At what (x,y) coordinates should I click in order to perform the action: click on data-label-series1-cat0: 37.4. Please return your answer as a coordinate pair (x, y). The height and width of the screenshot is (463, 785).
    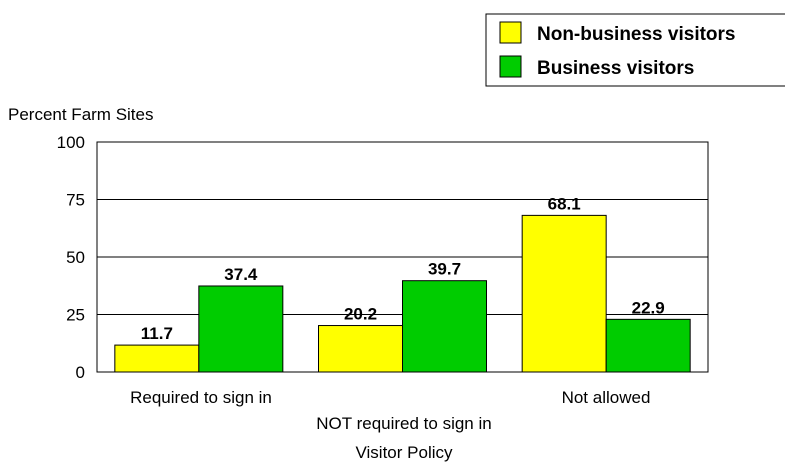
    Looking at the image, I should click on (241, 274).